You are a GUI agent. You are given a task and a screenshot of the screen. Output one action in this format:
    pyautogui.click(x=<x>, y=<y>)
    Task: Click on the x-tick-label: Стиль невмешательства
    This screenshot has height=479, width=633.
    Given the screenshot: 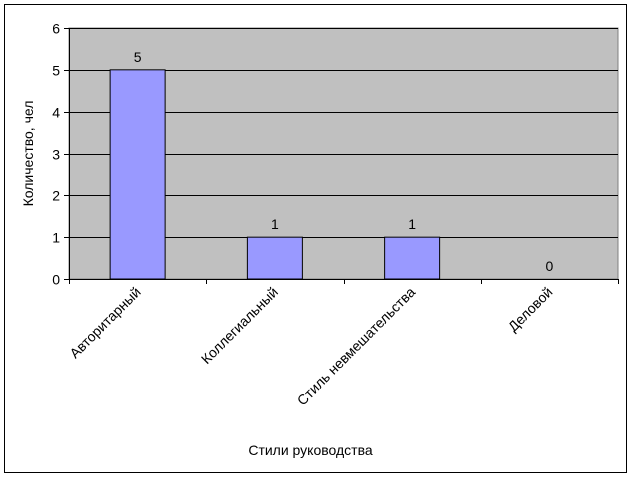 What is the action you would take?
    pyautogui.click(x=356, y=346)
    